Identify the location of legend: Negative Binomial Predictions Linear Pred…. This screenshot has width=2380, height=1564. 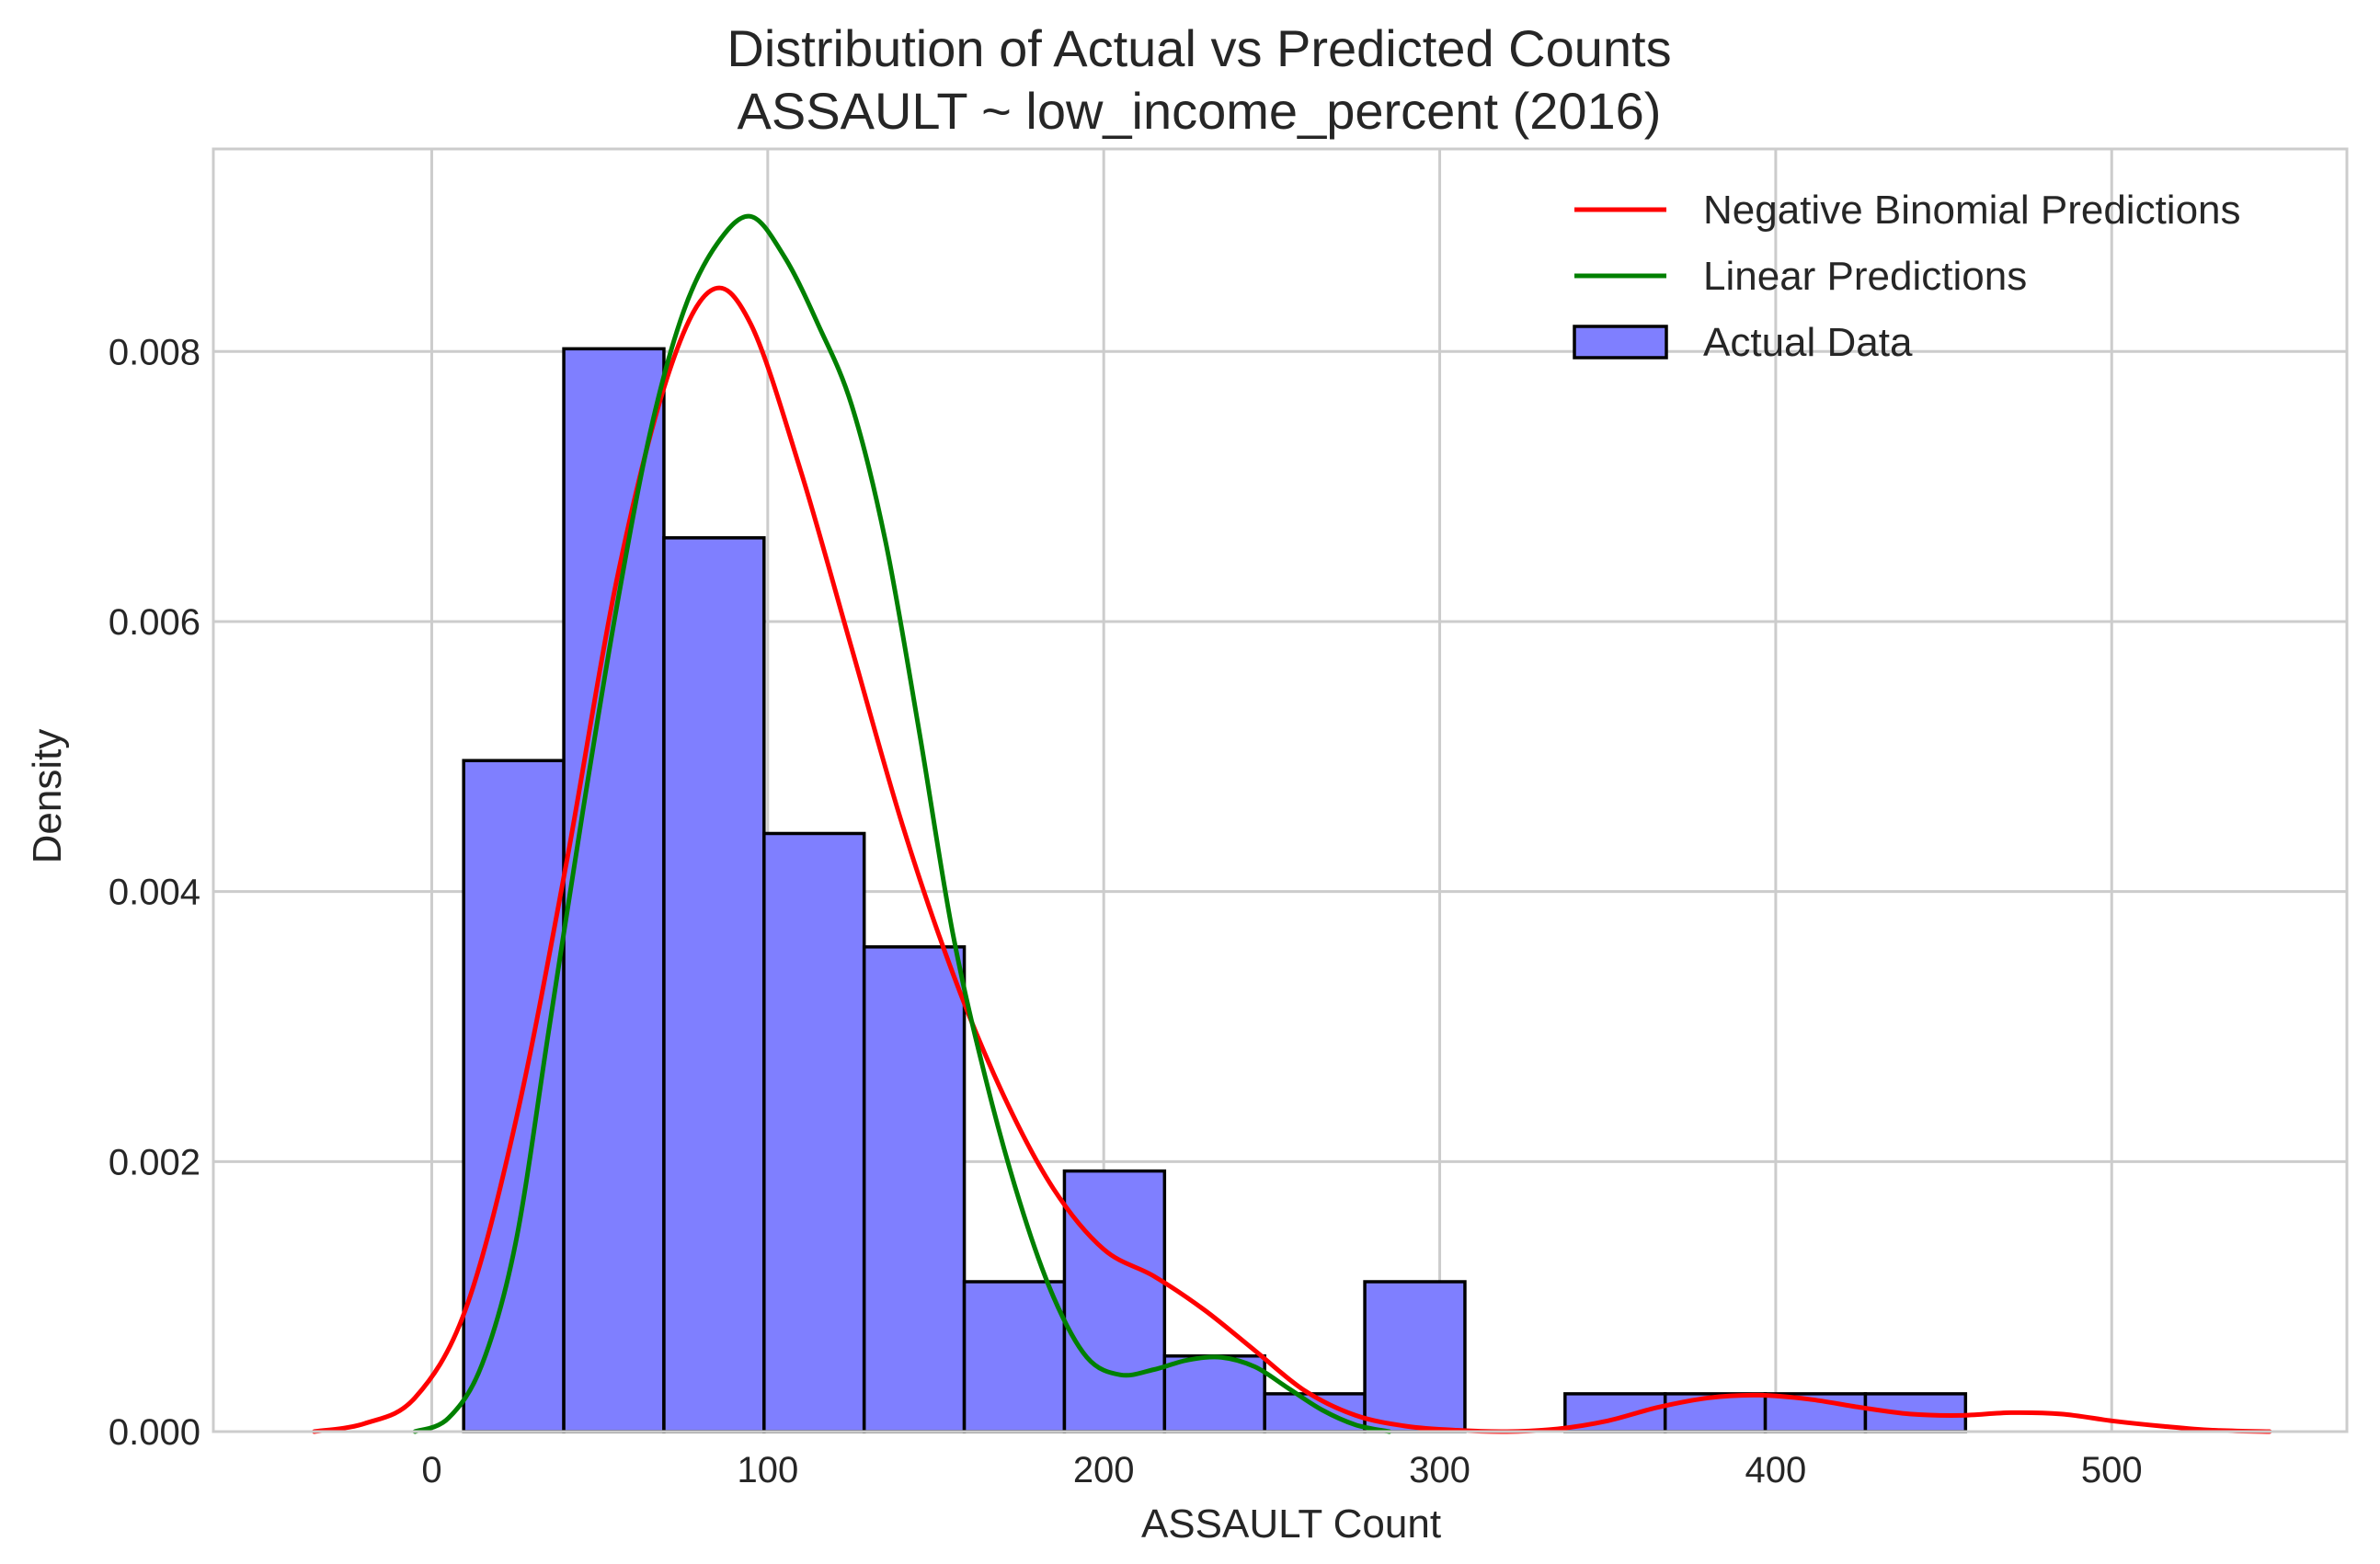
(1907, 276).